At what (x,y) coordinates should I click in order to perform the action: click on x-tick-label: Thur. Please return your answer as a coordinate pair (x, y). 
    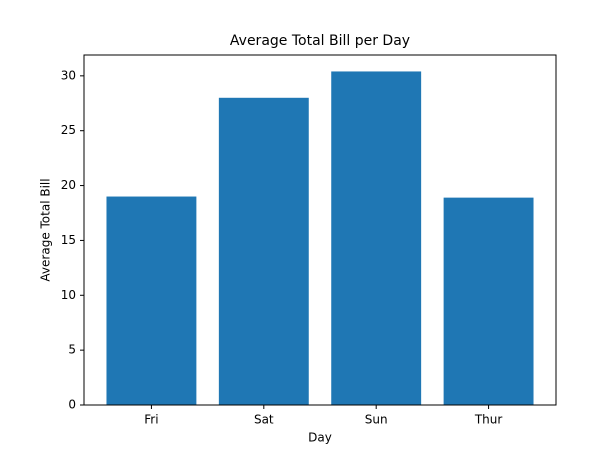
    Looking at the image, I should click on (488, 420).